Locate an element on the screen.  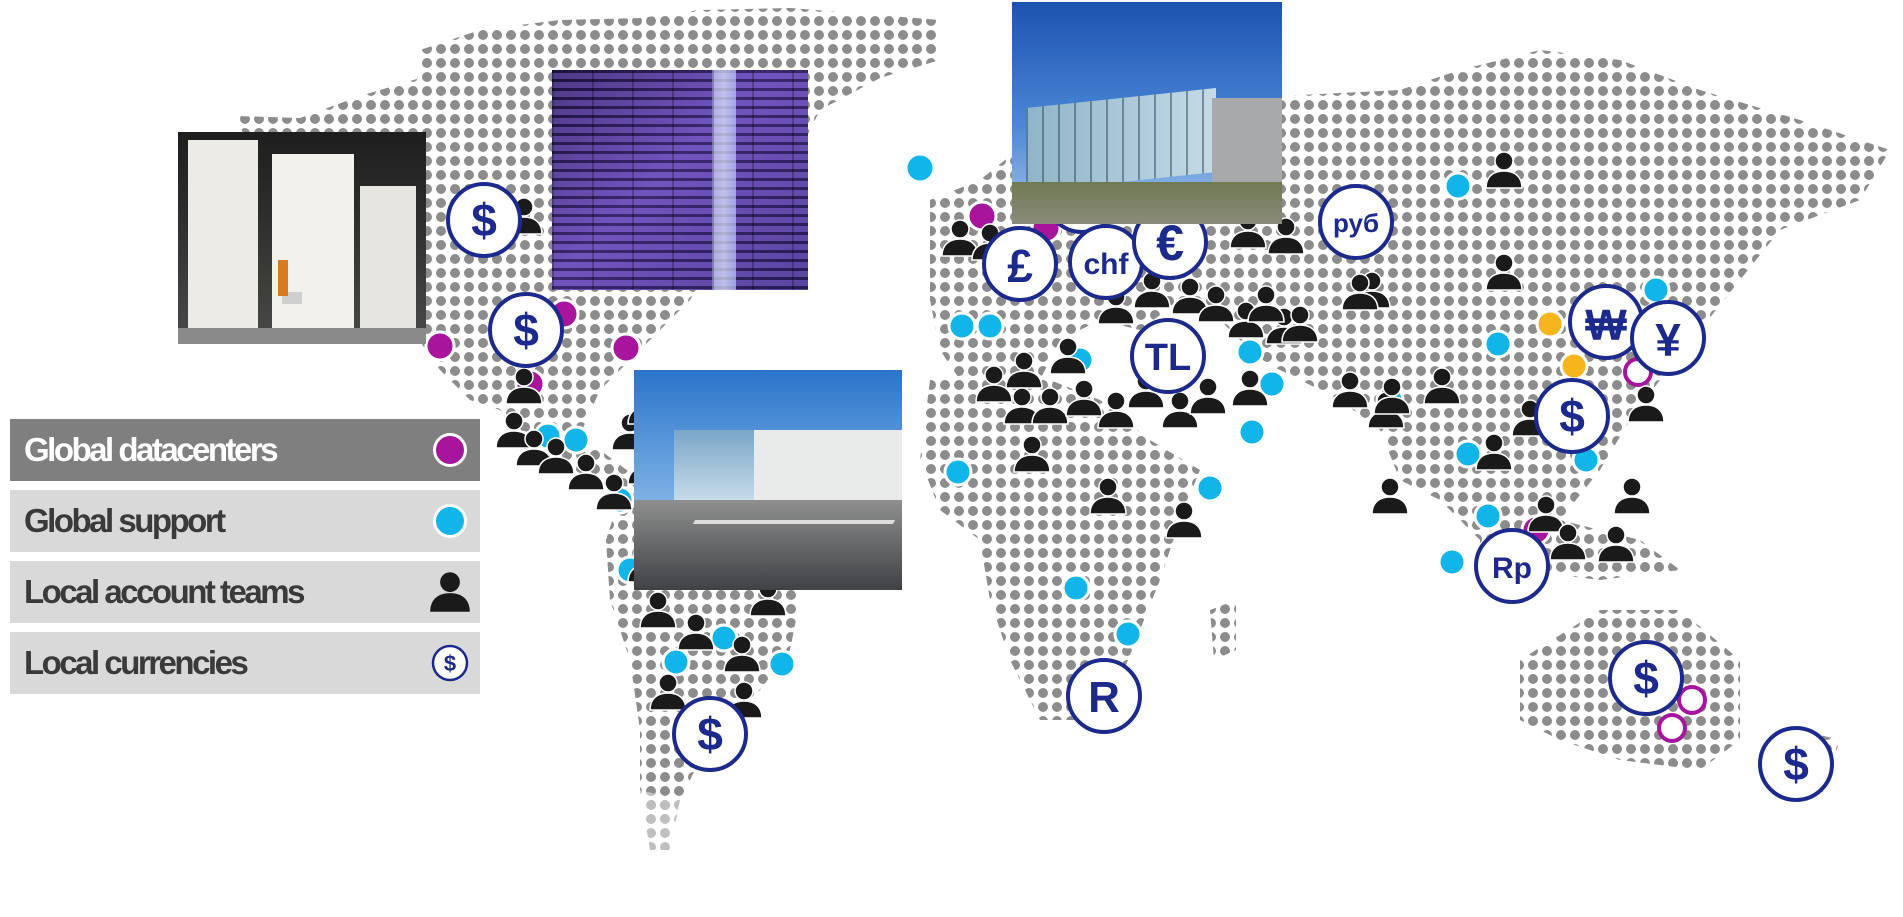
currency-chf-badge: chf is located at coordinates (1106, 262).